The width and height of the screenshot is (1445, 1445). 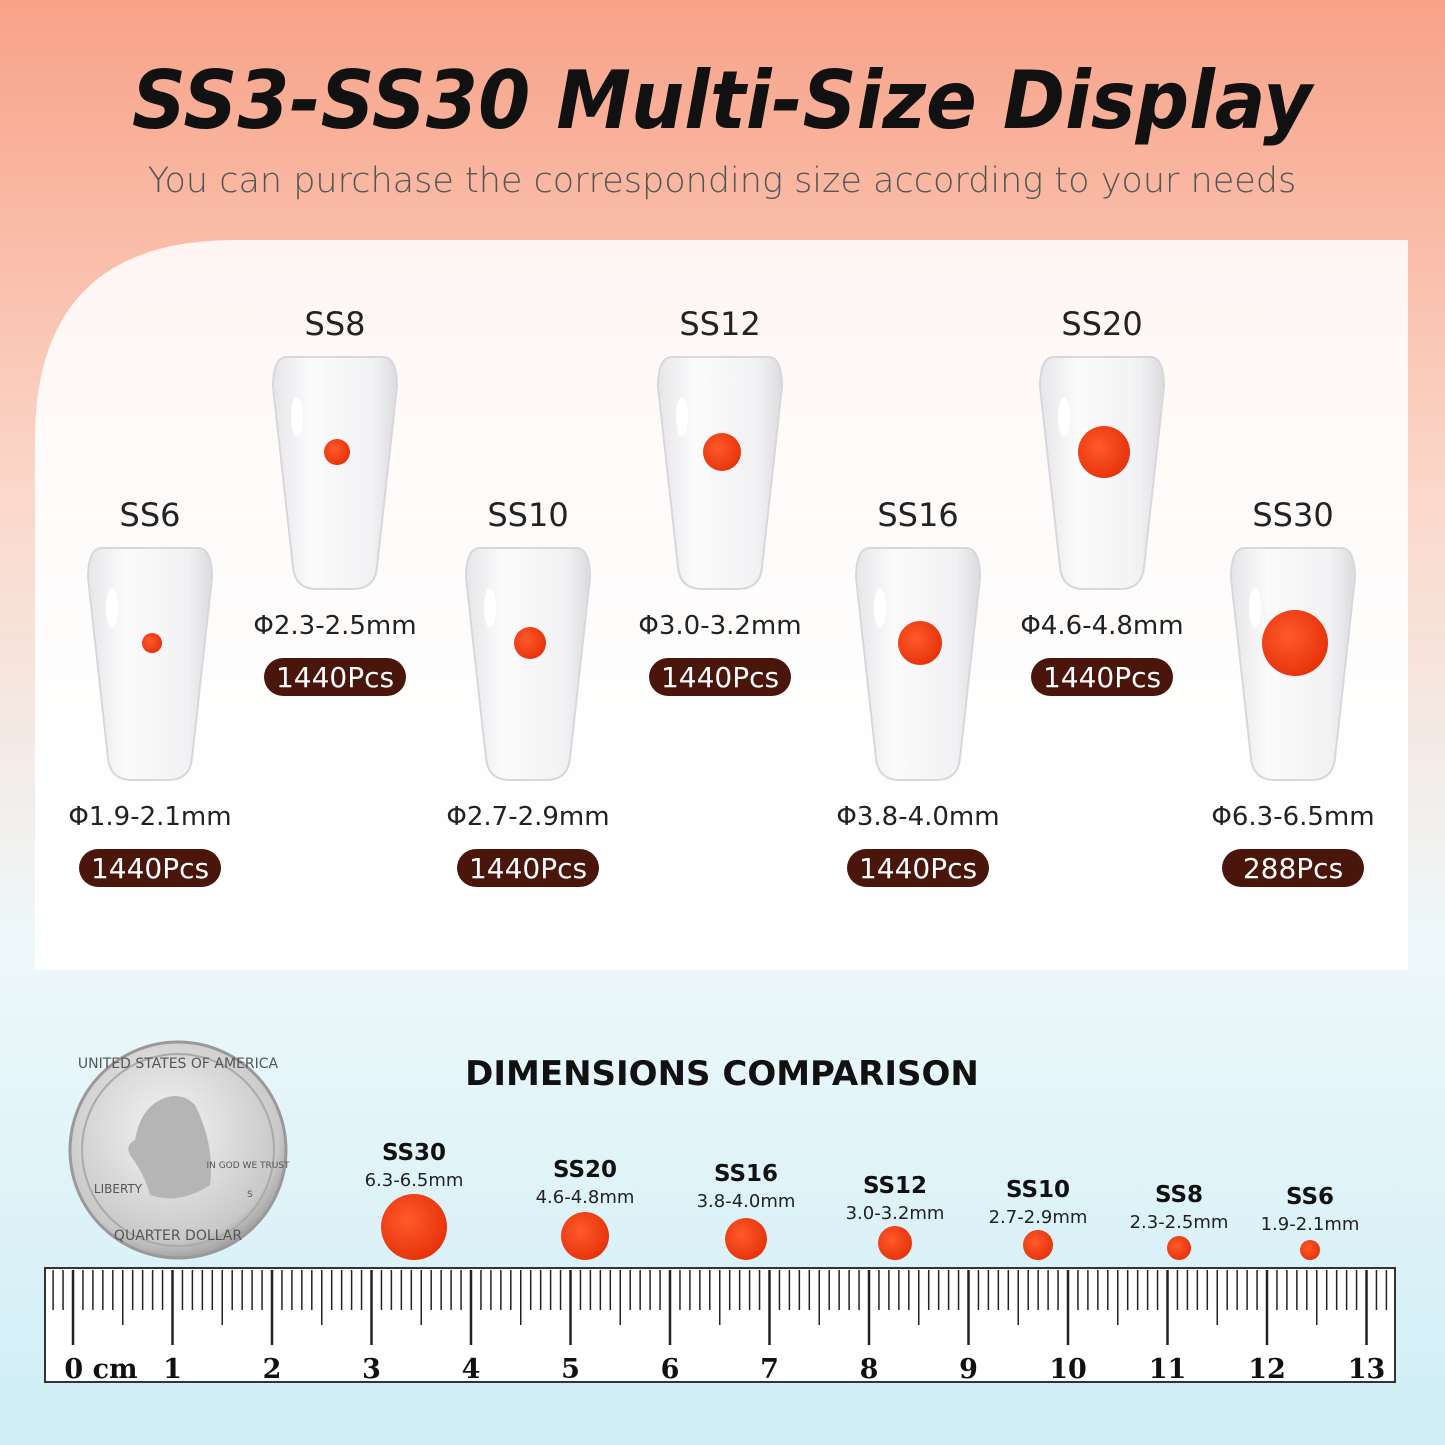 What do you see at coordinates (670, 1369) in the screenshot?
I see `ruler-label: 6` at bounding box center [670, 1369].